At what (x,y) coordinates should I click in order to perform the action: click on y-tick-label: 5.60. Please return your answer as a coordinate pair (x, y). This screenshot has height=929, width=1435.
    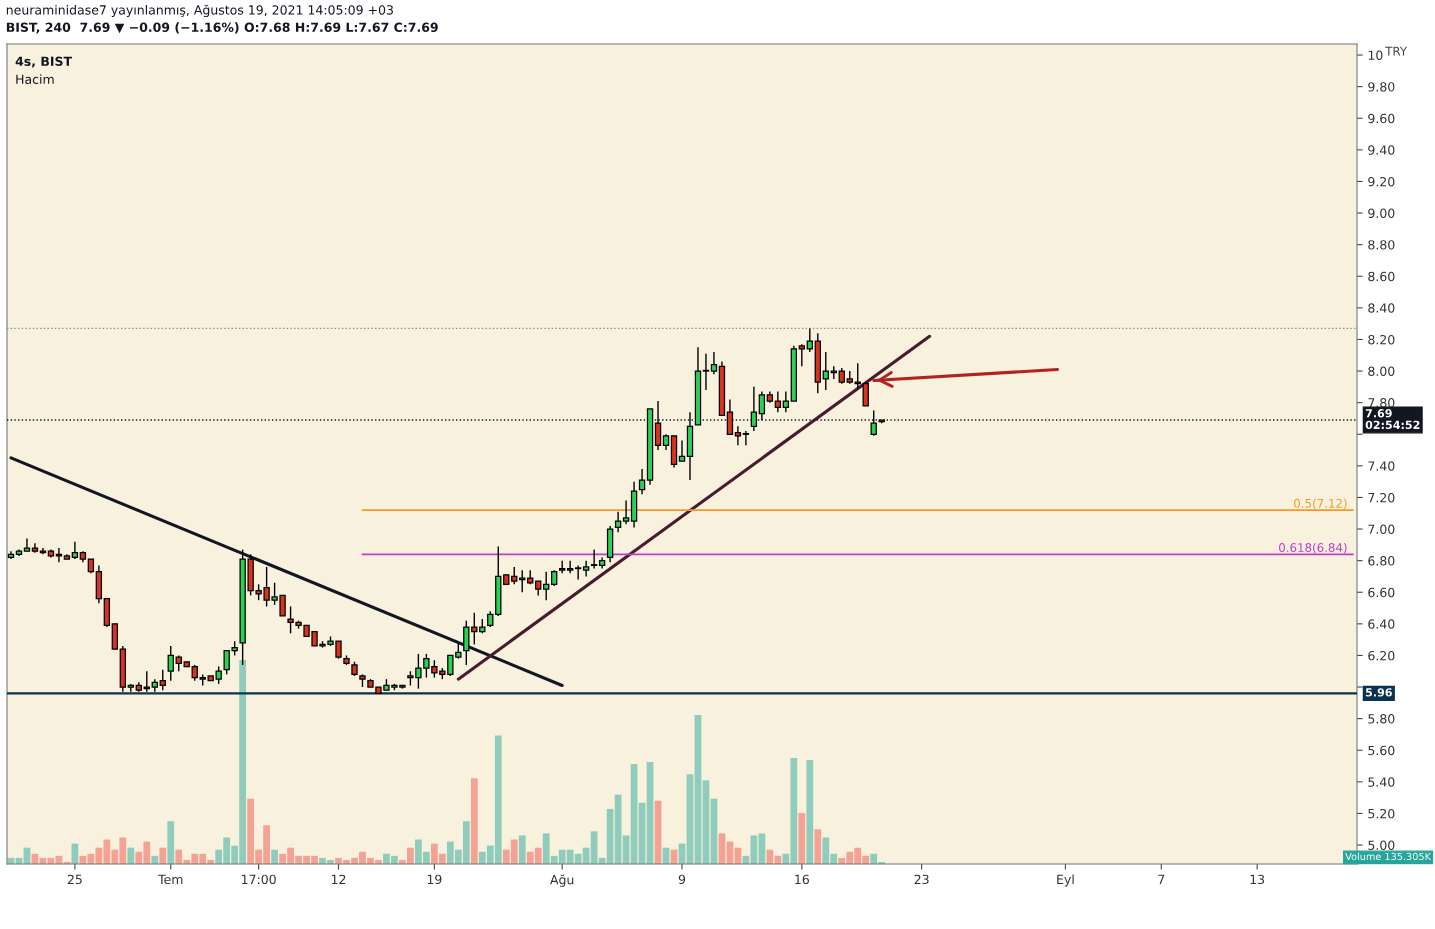
    Looking at the image, I should click on (1381, 750).